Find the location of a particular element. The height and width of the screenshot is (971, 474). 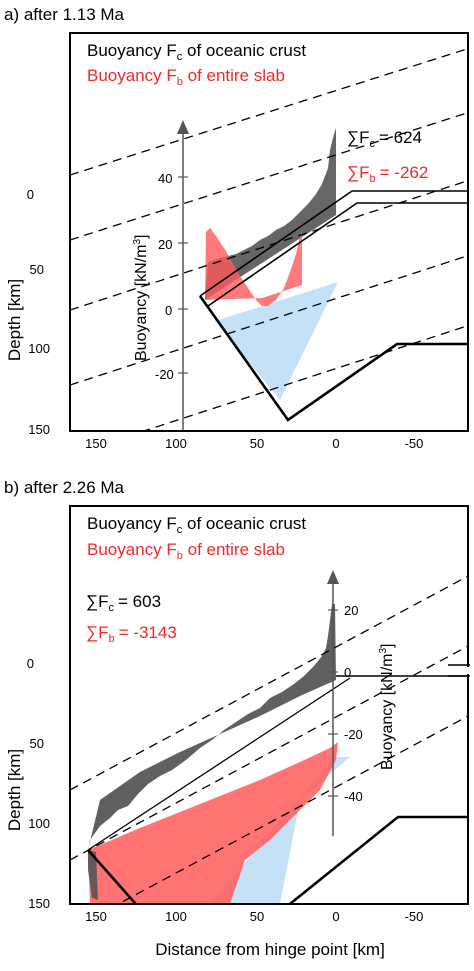

panel-b-legend-crust: Buoyancy Fc of oceanic crust is located at coordinates (196, 525).